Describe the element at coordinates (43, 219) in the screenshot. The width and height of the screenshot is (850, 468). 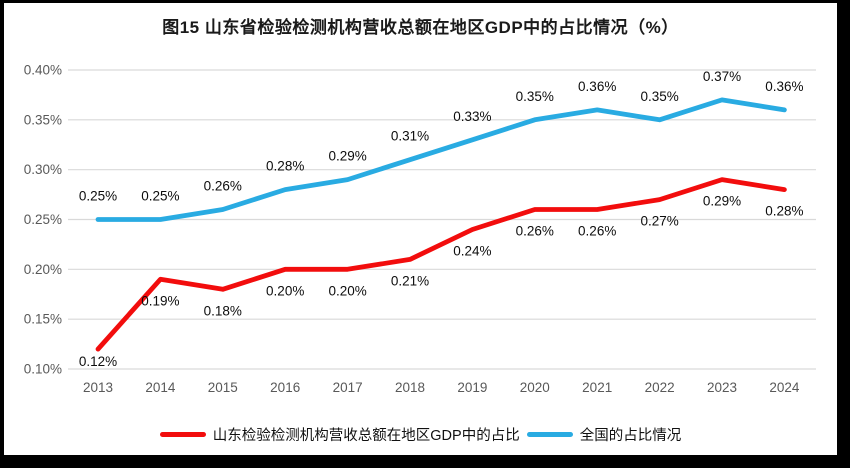
I see `y-axis-tick-label: 0.25%` at that location.